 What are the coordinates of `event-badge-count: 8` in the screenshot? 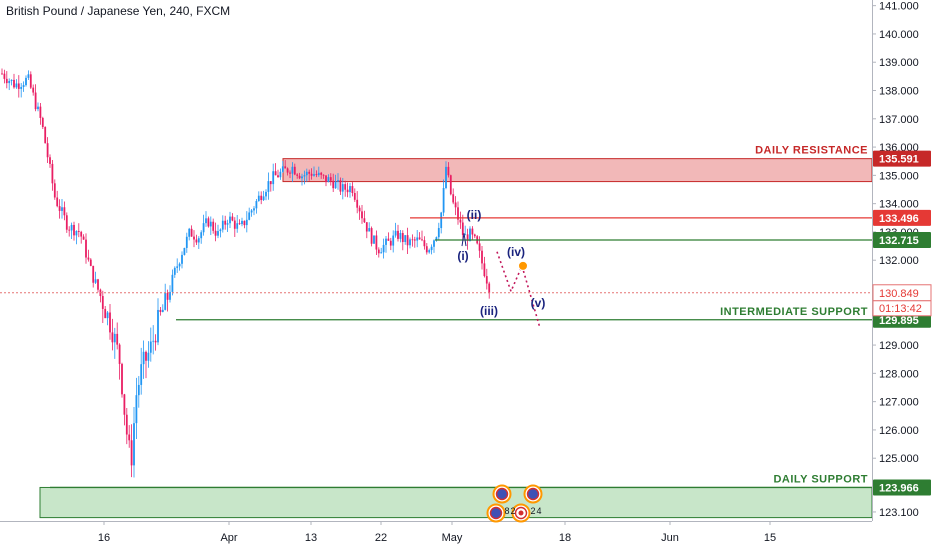 It's located at (506, 511).